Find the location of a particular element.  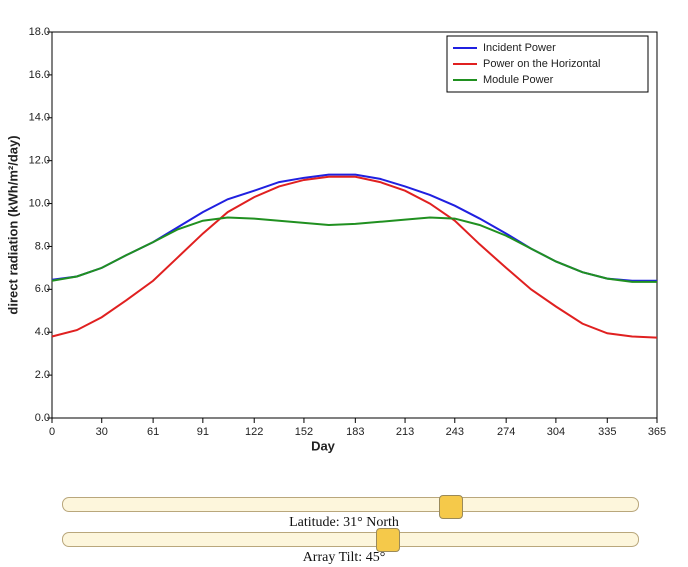

y-tick-label: 18.0 is located at coordinates (39, 32).